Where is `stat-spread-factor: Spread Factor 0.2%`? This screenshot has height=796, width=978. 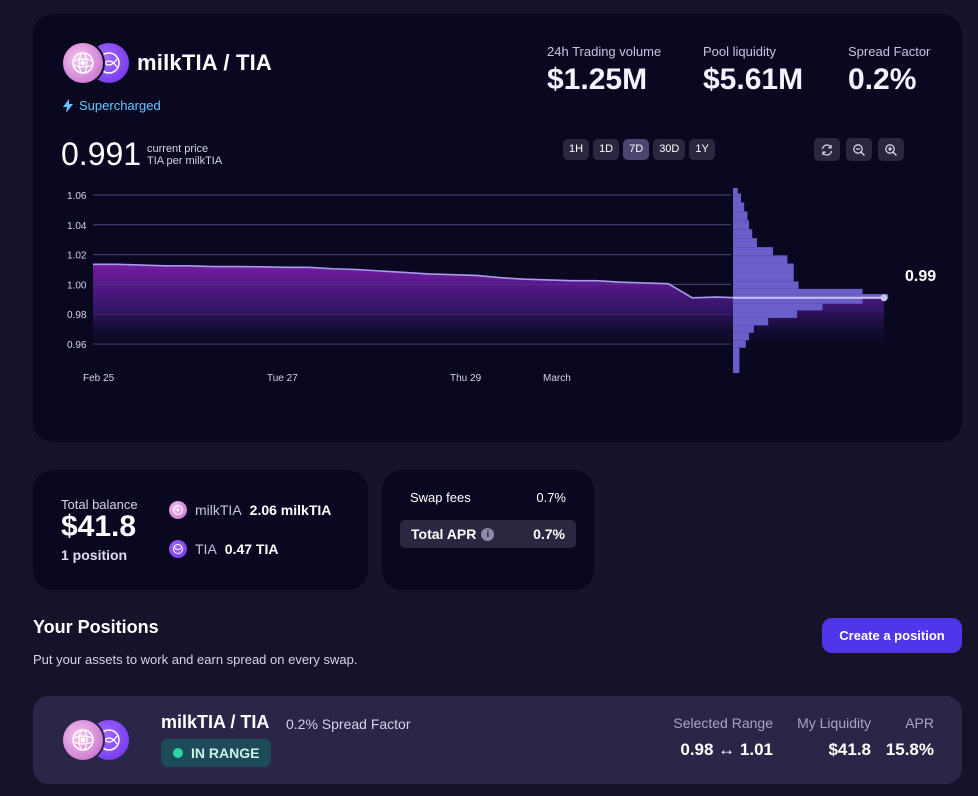 stat-spread-factor: Spread Factor 0.2% is located at coordinates (889, 70).